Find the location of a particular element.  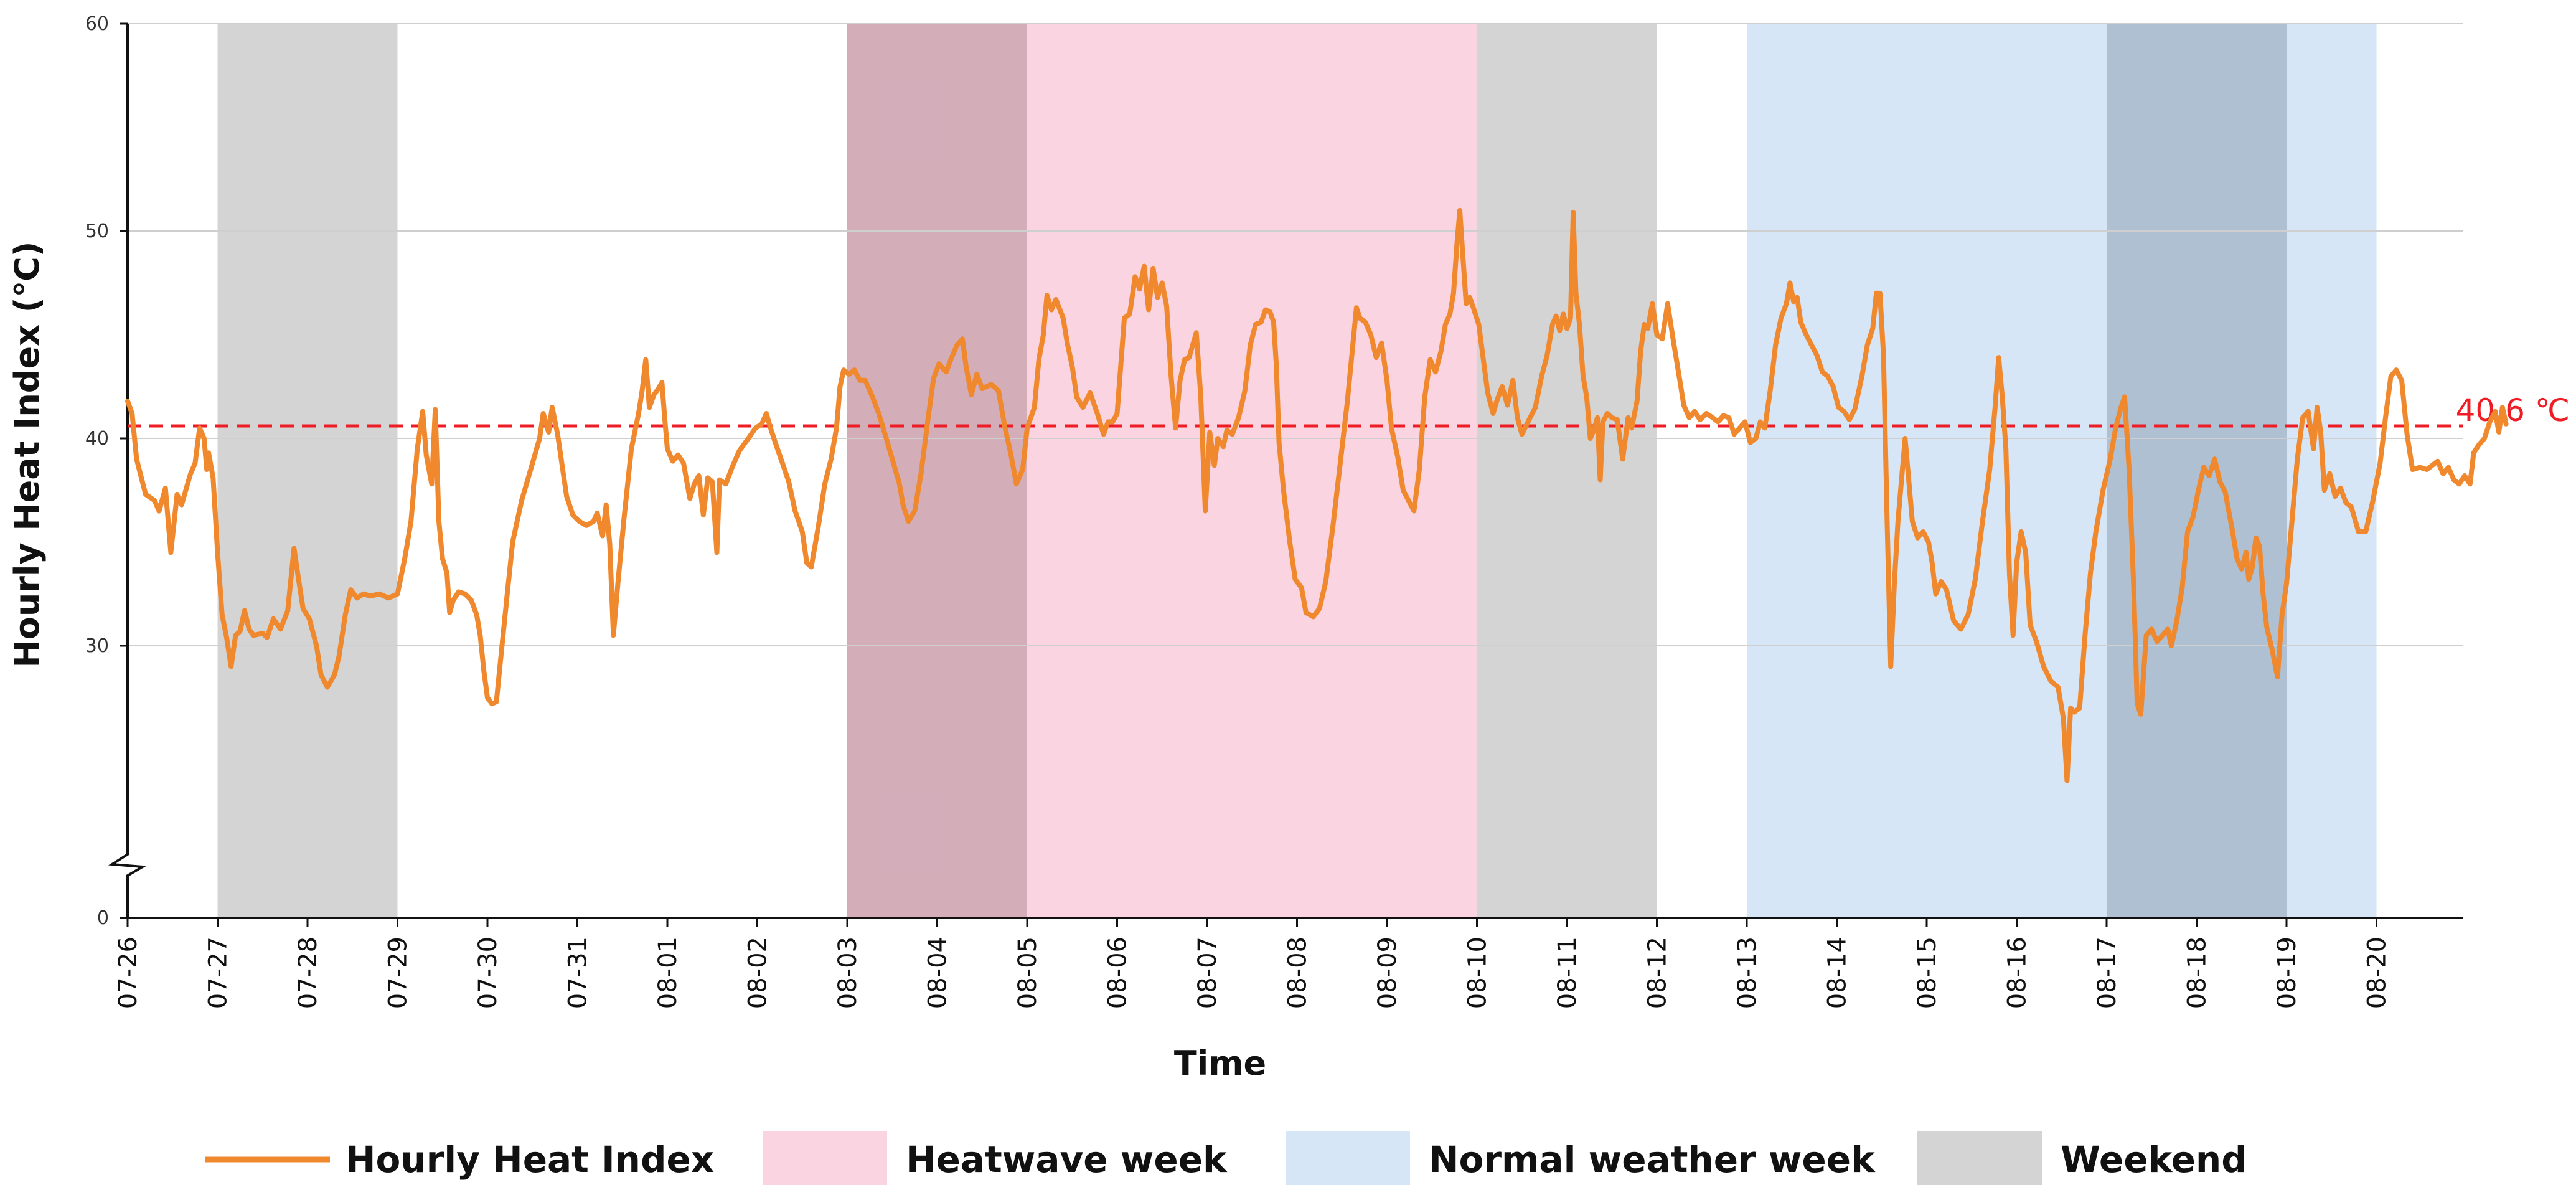

x-tick-label-08-10: 08-10 is located at coordinates (1478, 973).